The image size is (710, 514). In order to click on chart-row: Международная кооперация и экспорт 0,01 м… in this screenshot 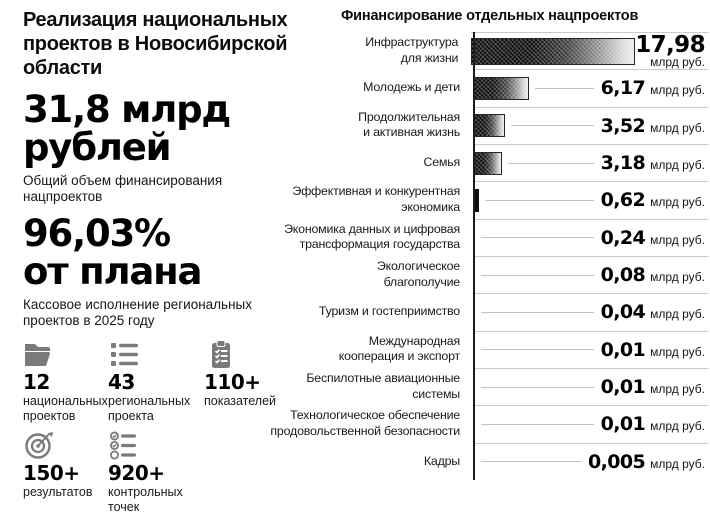, I will do `click(501, 349)`.